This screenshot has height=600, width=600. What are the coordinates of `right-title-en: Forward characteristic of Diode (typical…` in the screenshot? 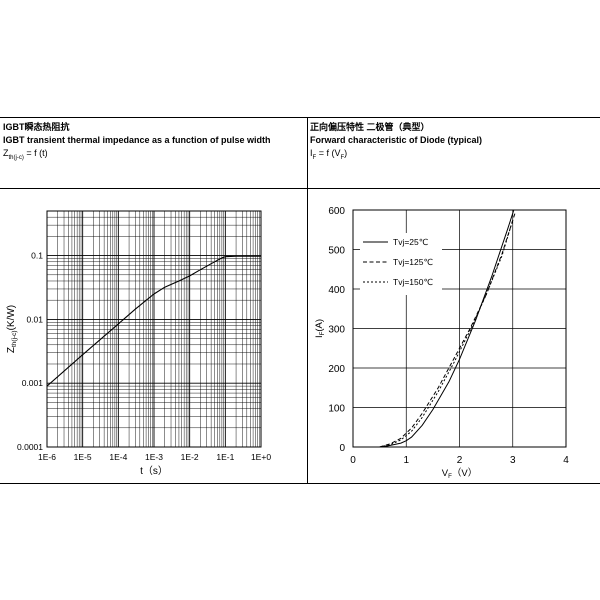 It's located at (396, 140).